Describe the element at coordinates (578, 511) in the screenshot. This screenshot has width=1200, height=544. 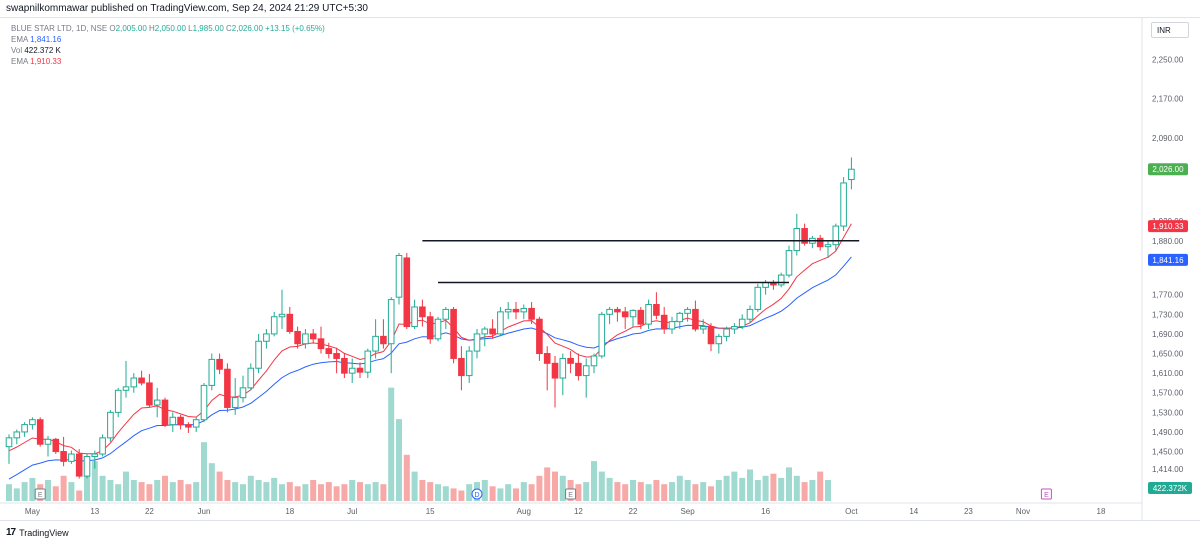
I see `x-tick-label: 12` at that location.